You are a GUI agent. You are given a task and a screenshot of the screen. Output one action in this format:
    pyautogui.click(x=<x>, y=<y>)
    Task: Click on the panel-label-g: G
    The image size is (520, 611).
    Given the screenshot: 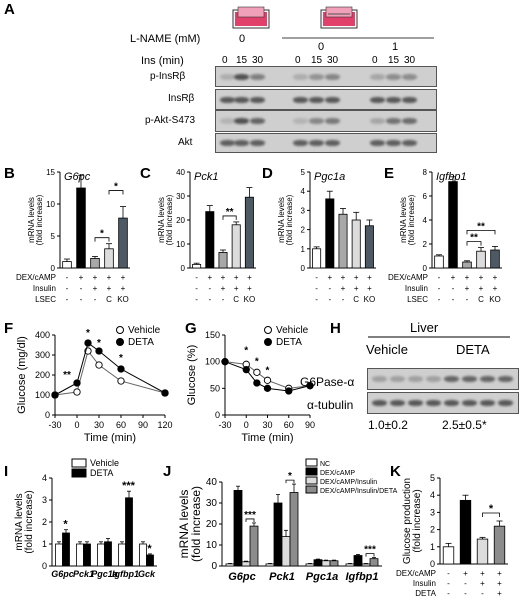 What is the action you would take?
    pyautogui.click(x=191, y=328)
    